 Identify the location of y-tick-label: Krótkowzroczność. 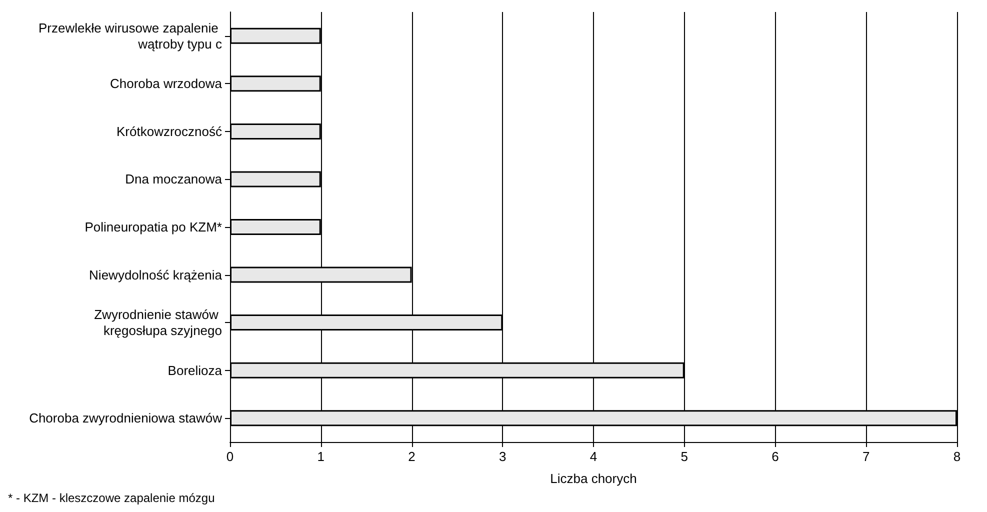
(169, 131).